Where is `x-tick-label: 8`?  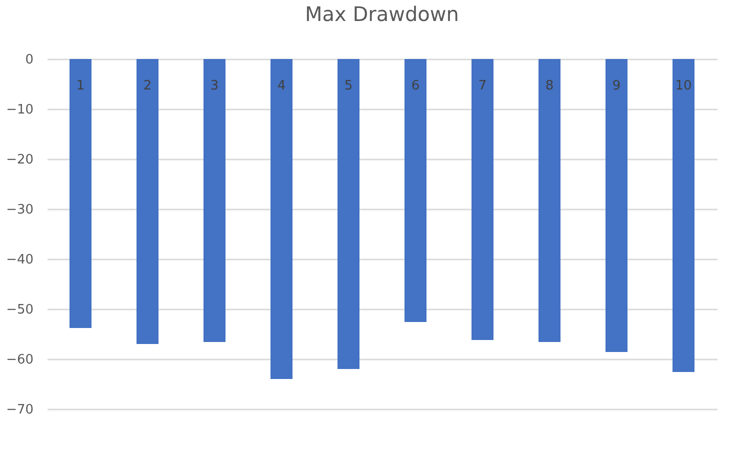
x-tick-label: 8 is located at coordinates (549, 86).